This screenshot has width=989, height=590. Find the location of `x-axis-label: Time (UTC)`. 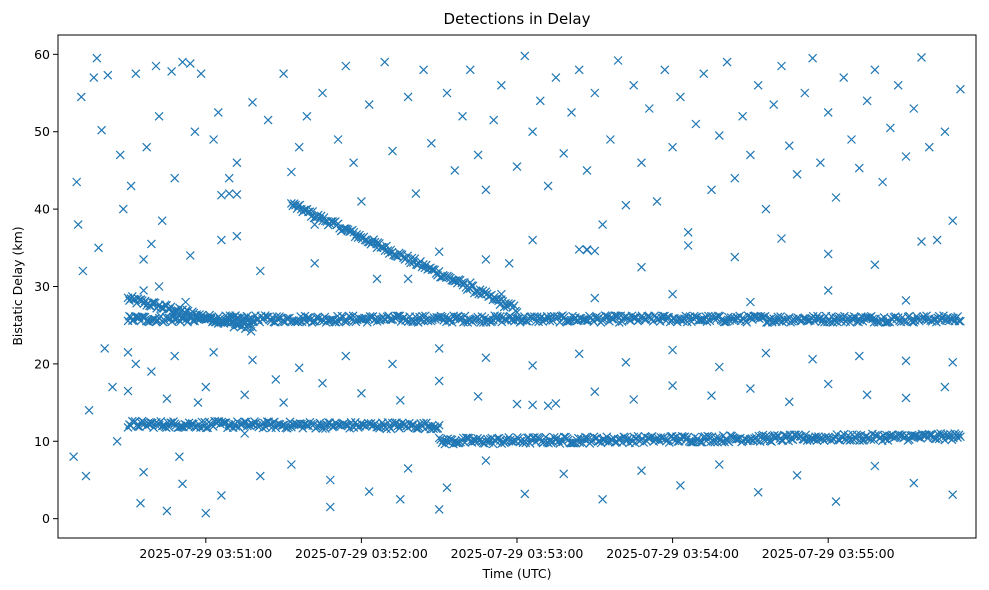

x-axis-label: Time (UTC) is located at coordinates (516, 573).